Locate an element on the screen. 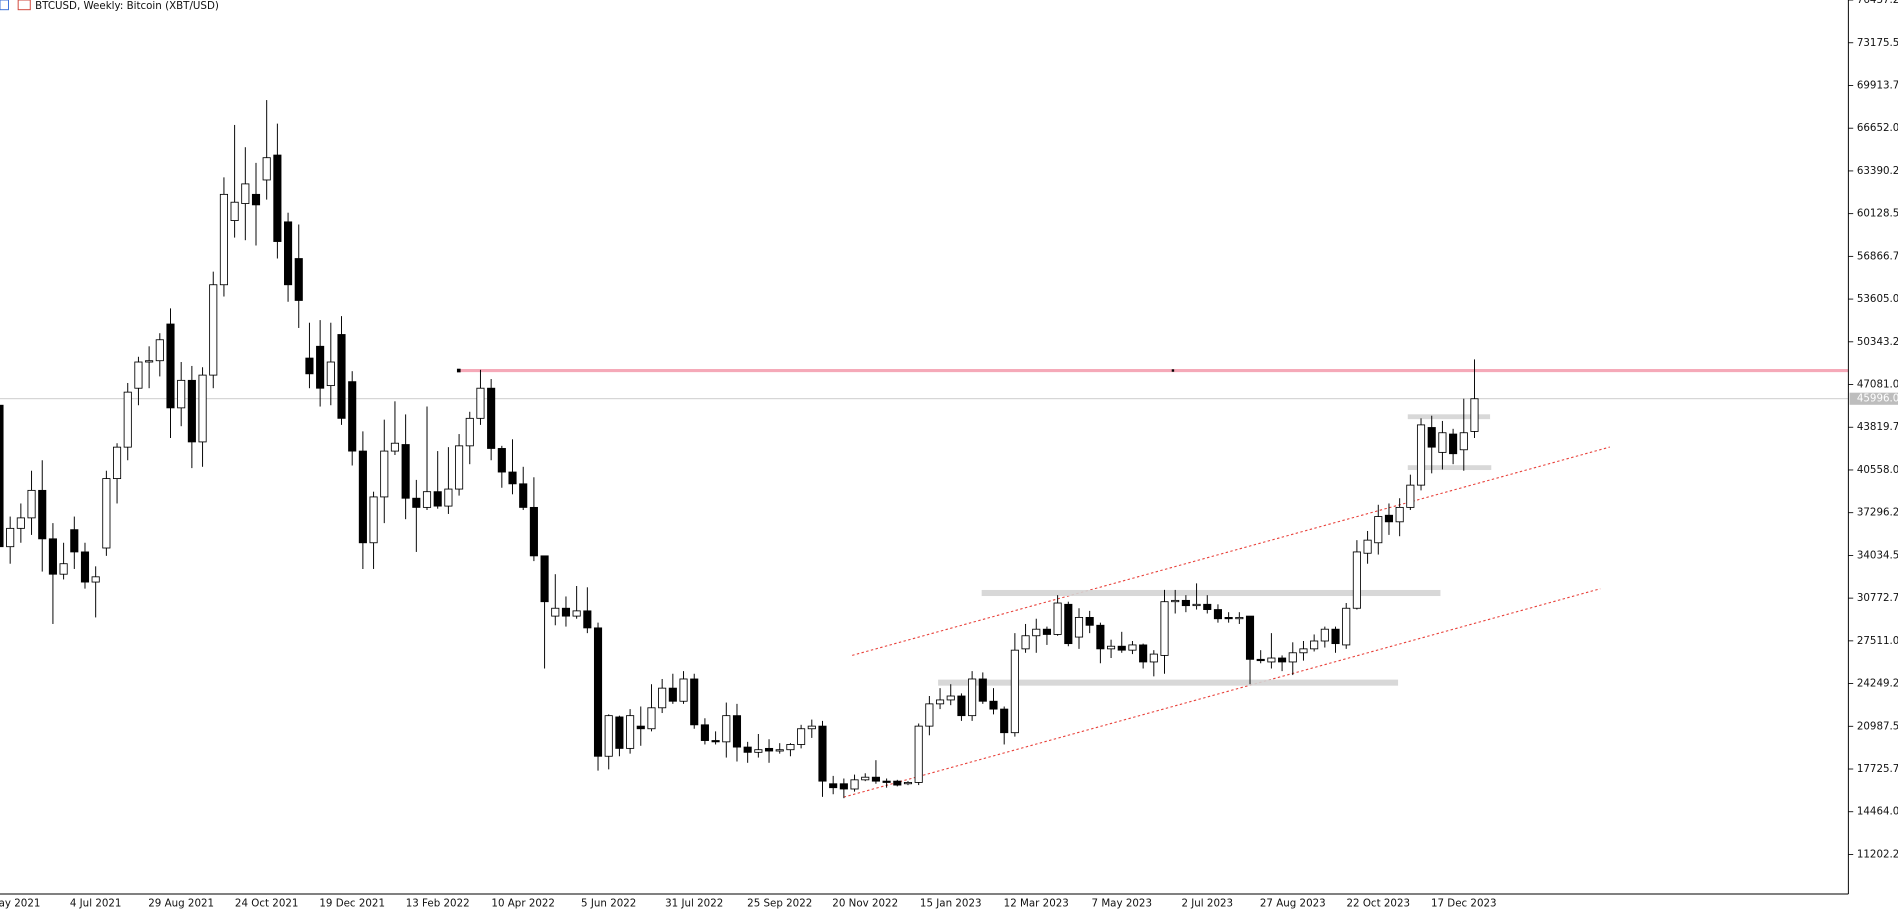 The image size is (1898, 911). y-tick-label: 20987.50 is located at coordinates (1877, 726).